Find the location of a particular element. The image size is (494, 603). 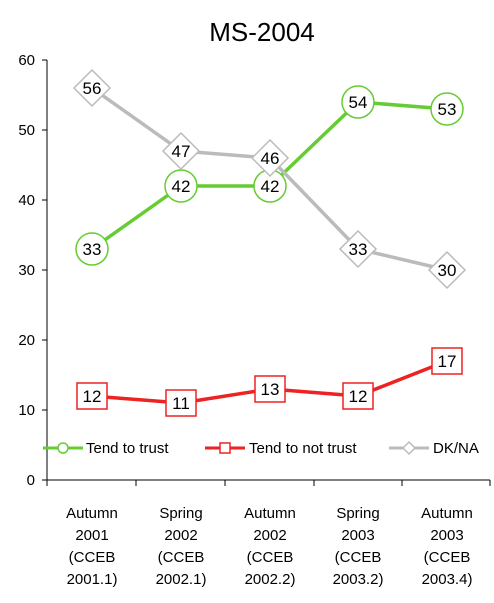

category-label: Spring 2002 (CCEB 2002.1) is located at coordinates (181, 546).